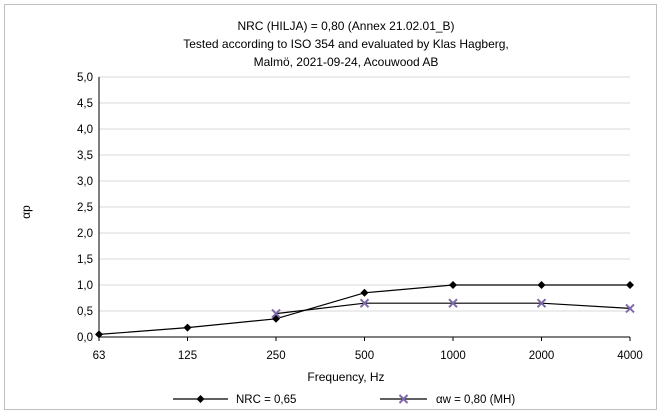  I want to click on y-tick-label: 0,5, so click(85, 312).